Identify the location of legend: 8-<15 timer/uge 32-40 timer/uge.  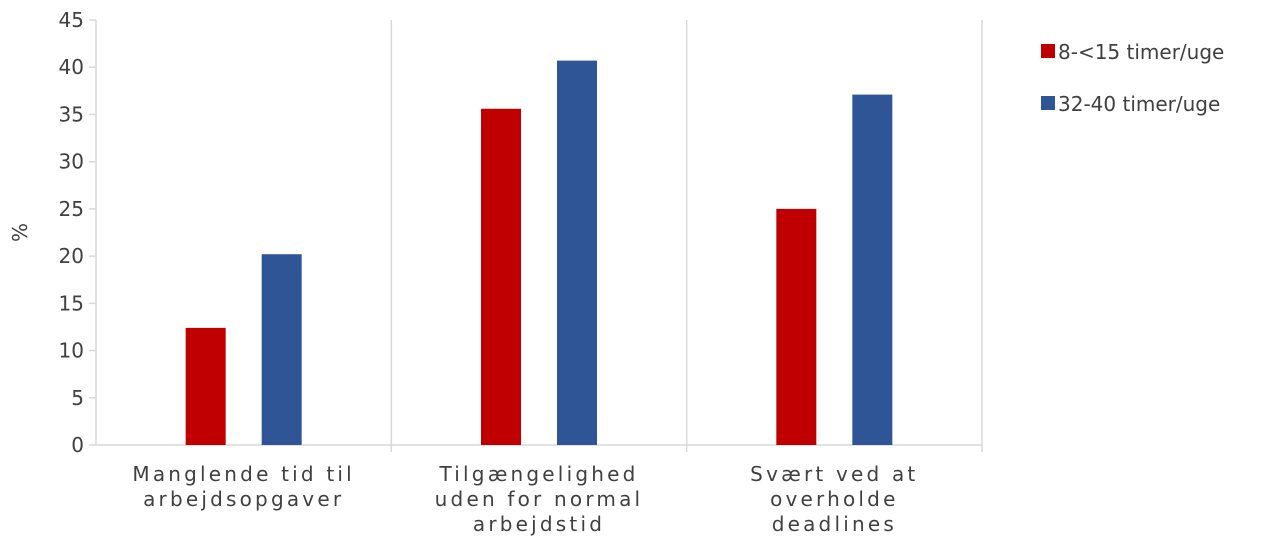
(1132, 78).